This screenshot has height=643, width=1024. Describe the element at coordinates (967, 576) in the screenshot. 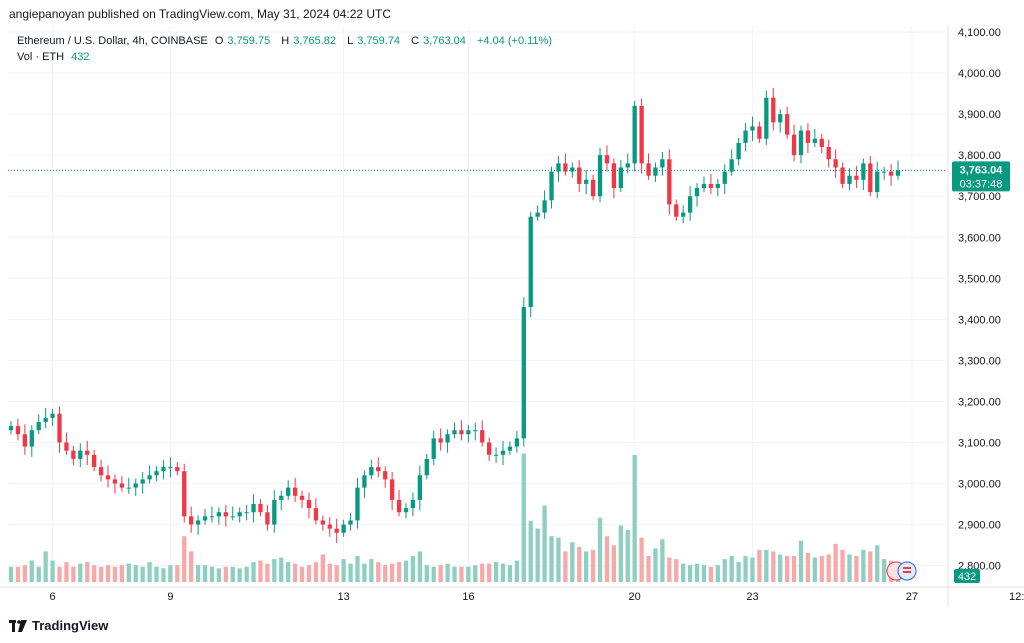

I see `volume-tag` at that location.